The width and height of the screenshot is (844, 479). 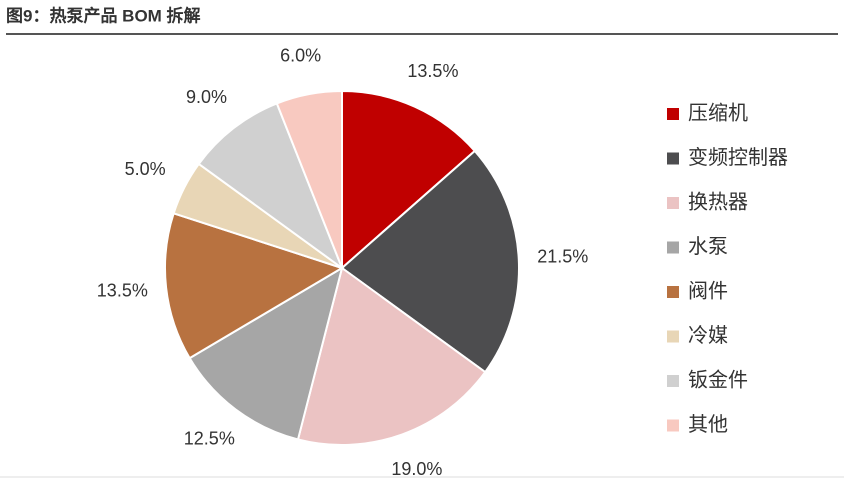 I want to click on data-label: 19.0%, so click(x=416, y=469).